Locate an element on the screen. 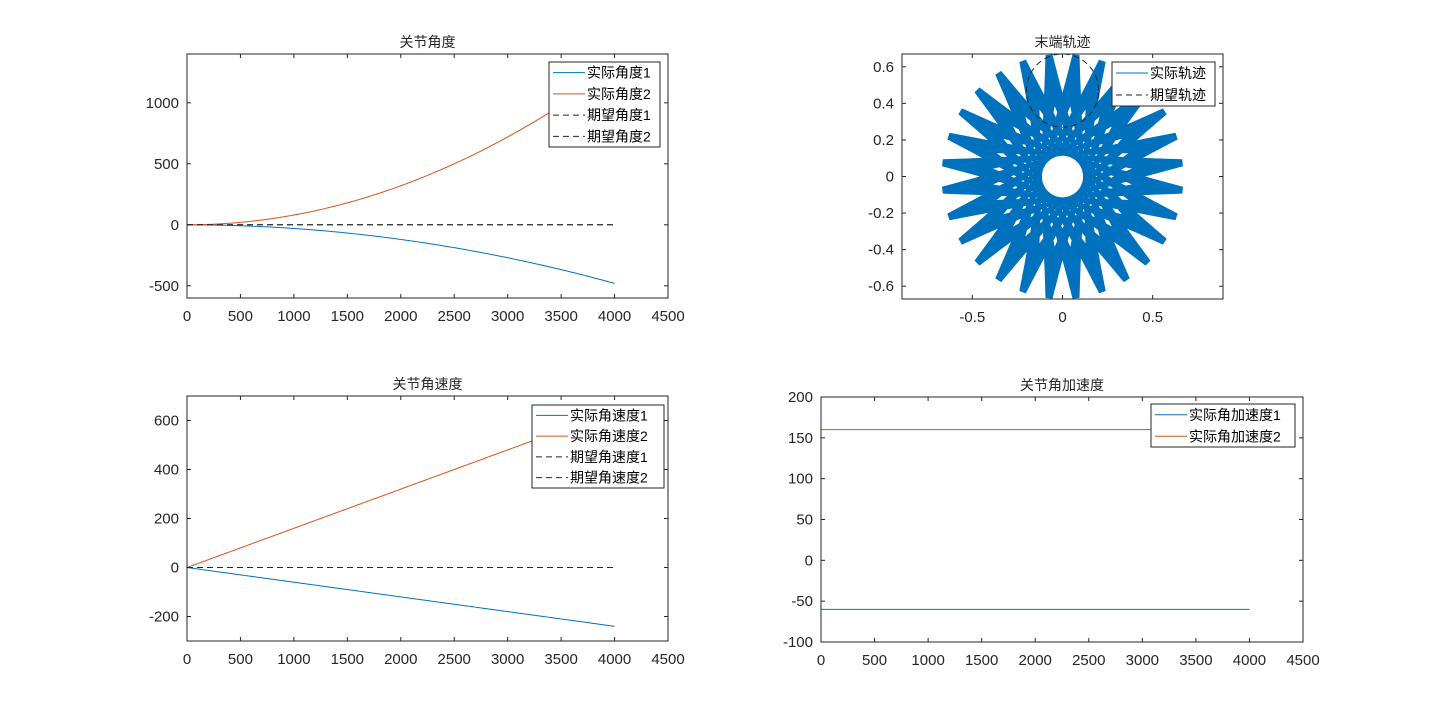  y-tick-label: 100 is located at coordinates (800, 479).